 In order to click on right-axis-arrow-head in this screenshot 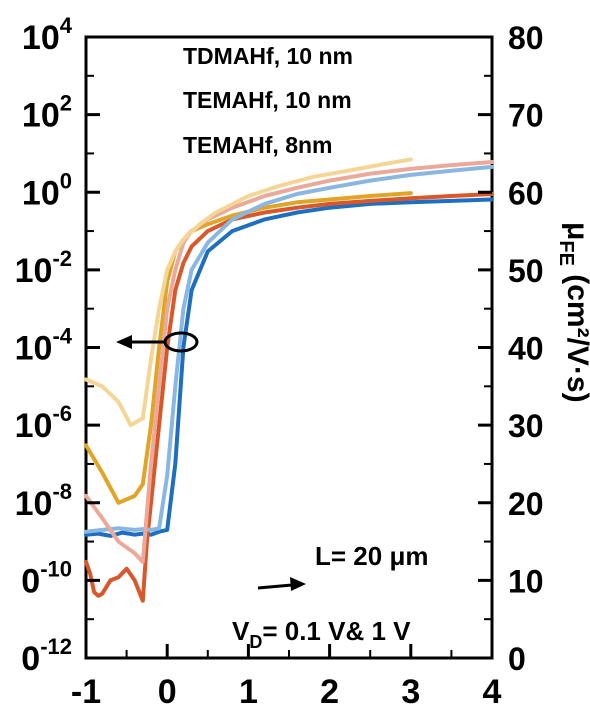, I will do `click(298, 584)`.